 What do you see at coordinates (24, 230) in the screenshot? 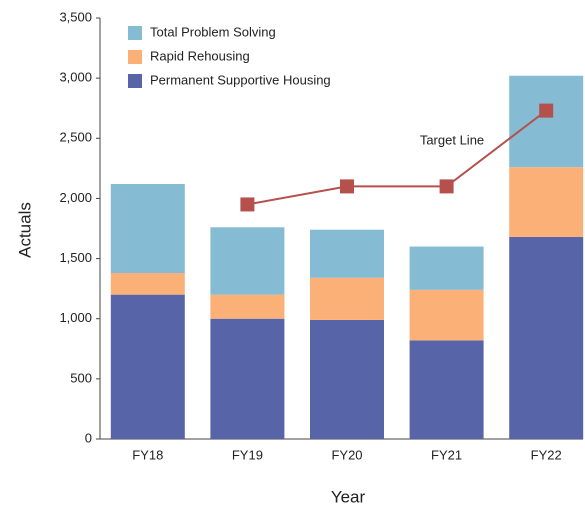
I see `y-axis-title: Actuals` at bounding box center [24, 230].